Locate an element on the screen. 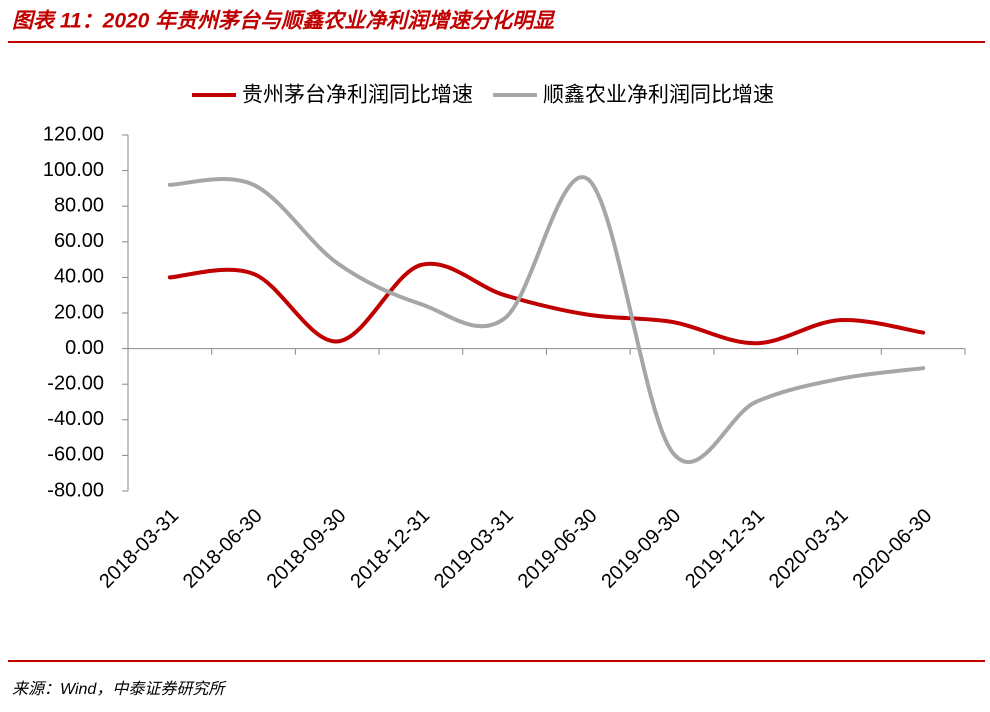  x-tick-label: 2020-06-30 is located at coordinates (893, 549).